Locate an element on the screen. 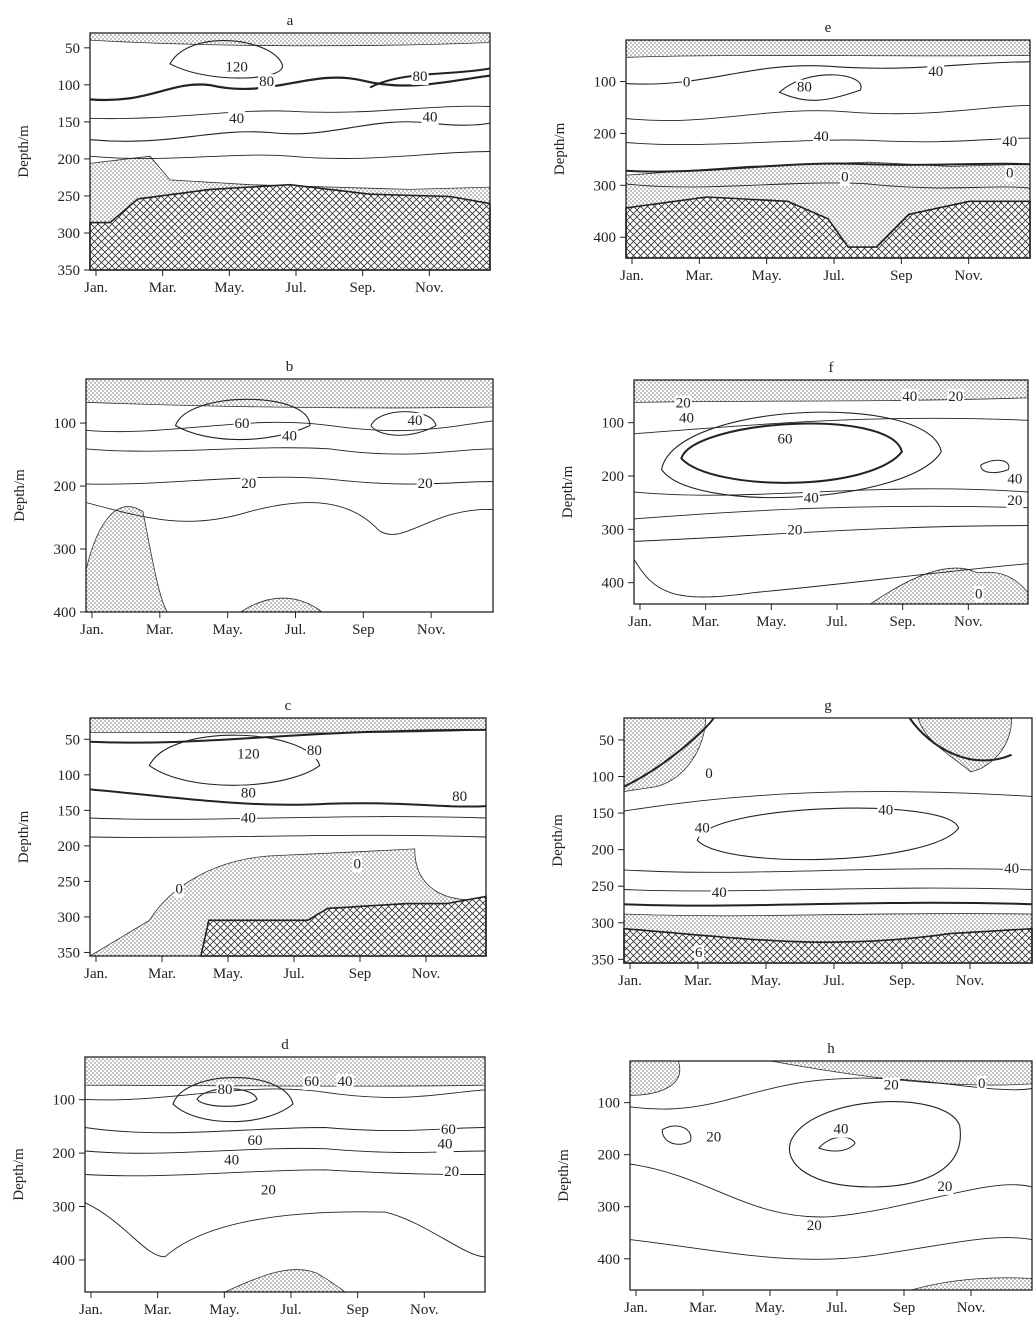 The image size is (1035, 1327). y-tick-label: 400 is located at coordinates (65, 613).